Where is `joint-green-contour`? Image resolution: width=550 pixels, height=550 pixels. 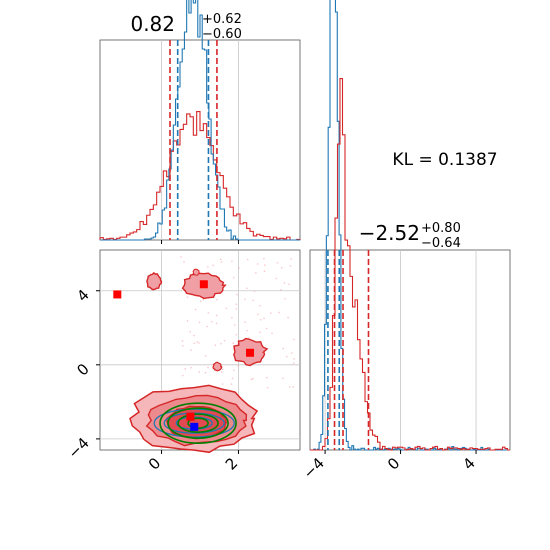 joint-green-contour is located at coordinates (198, 423).